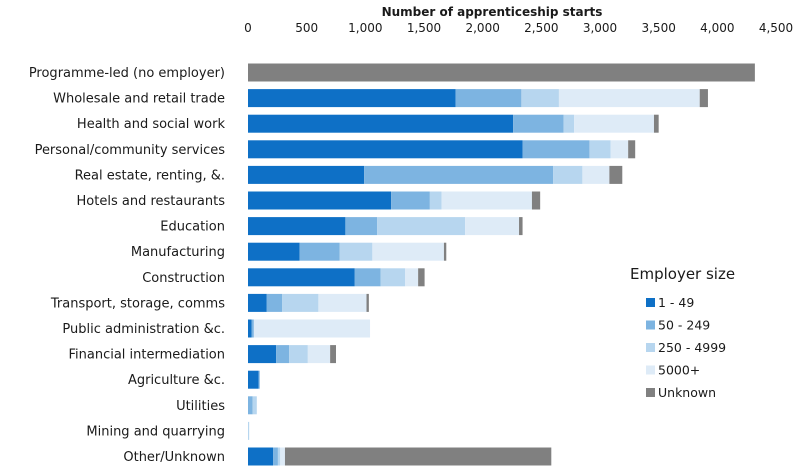  What do you see at coordinates (776, 28) in the screenshot?
I see `x-tick-label: 4,500` at bounding box center [776, 28].